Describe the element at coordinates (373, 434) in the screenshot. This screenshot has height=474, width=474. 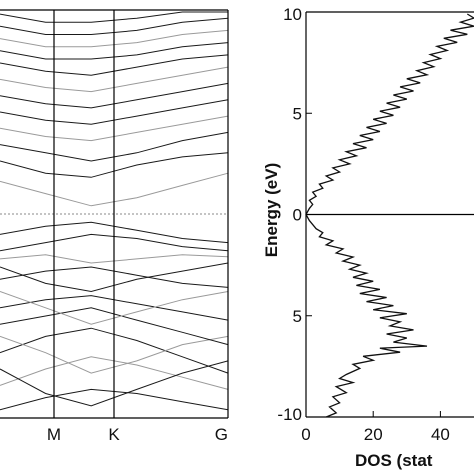
I see `dos-x-tick-label: 20` at that location.